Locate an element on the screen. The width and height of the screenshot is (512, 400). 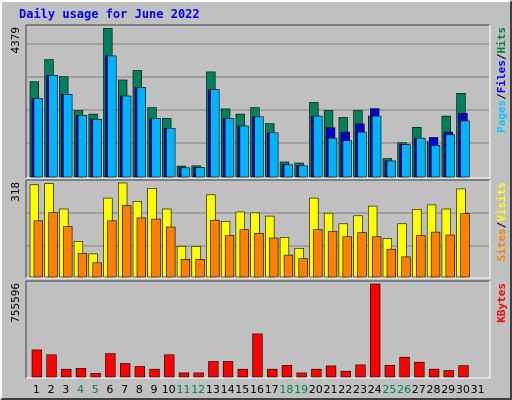
x-tick-label-30: 30 is located at coordinates (463, 389).